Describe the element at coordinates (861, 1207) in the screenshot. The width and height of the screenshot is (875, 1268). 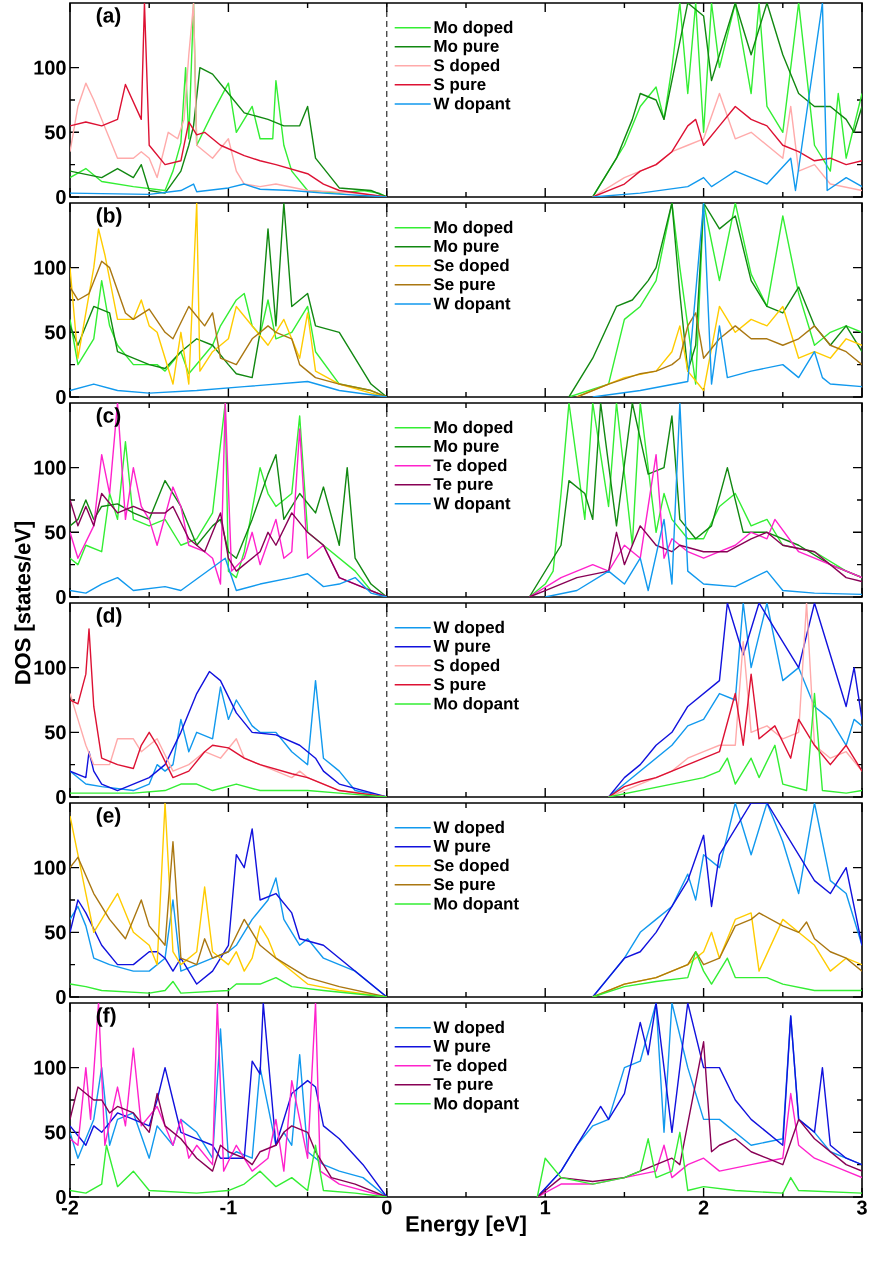
I see `x-tick-label: 3` at that location.